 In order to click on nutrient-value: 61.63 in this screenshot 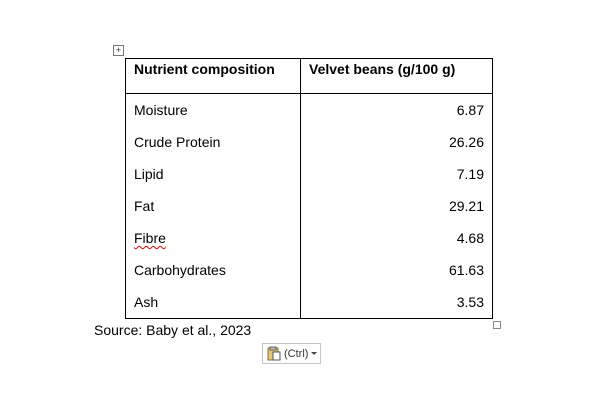, I will do `click(466, 270)`.